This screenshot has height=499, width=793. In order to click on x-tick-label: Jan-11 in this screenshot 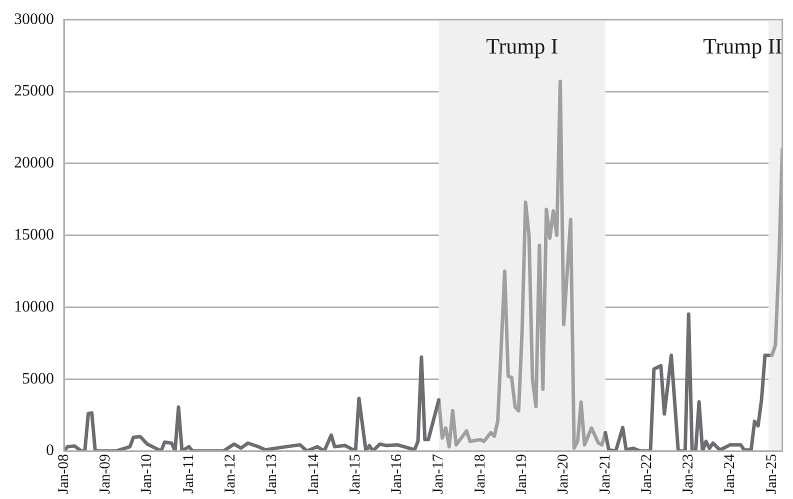, I will do `click(188, 474)`.